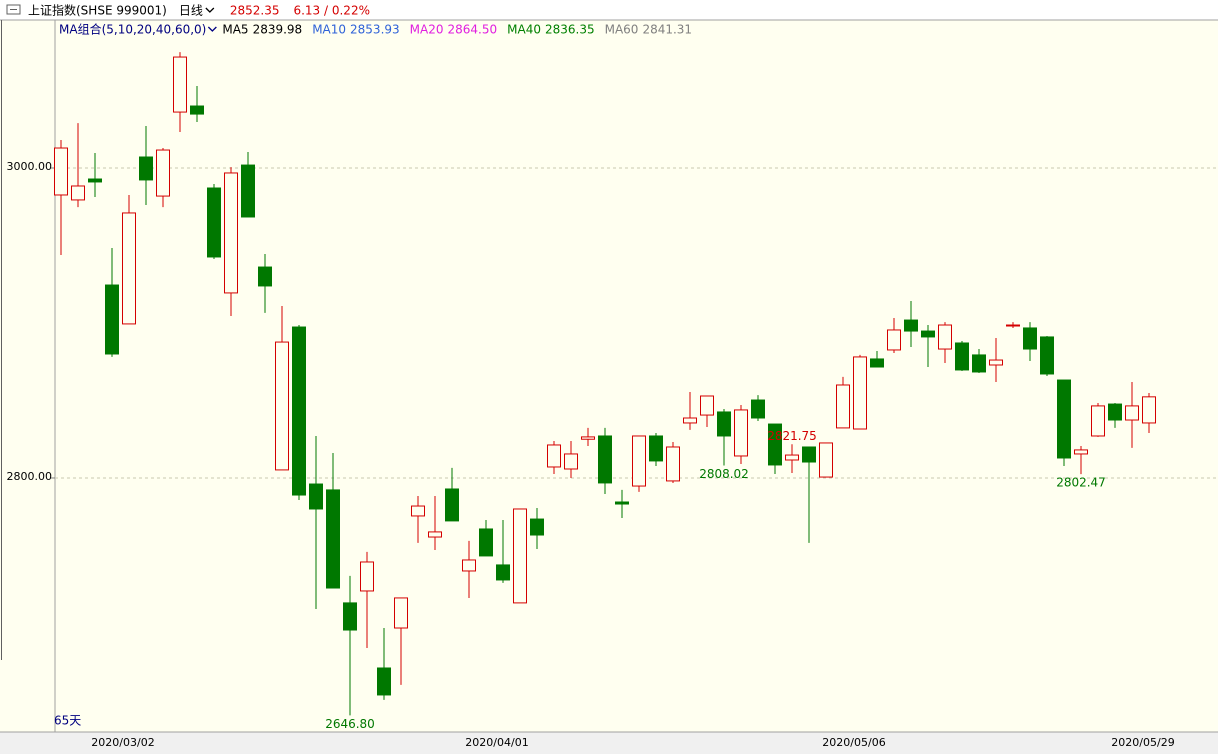 The height and width of the screenshot is (754, 1218). I want to click on x-axis-strip, so click(609, 743).